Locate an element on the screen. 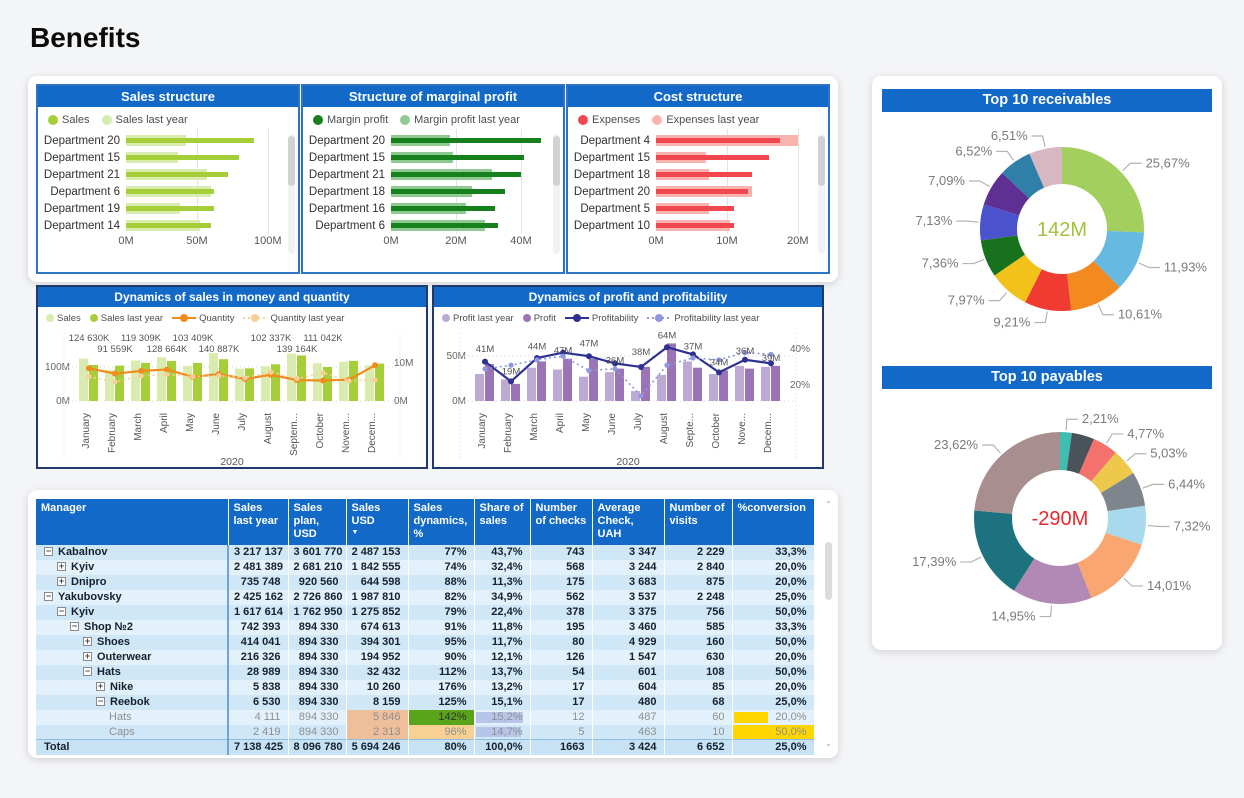  legend-item: Expenses last year is located at coordinates (705, 120).